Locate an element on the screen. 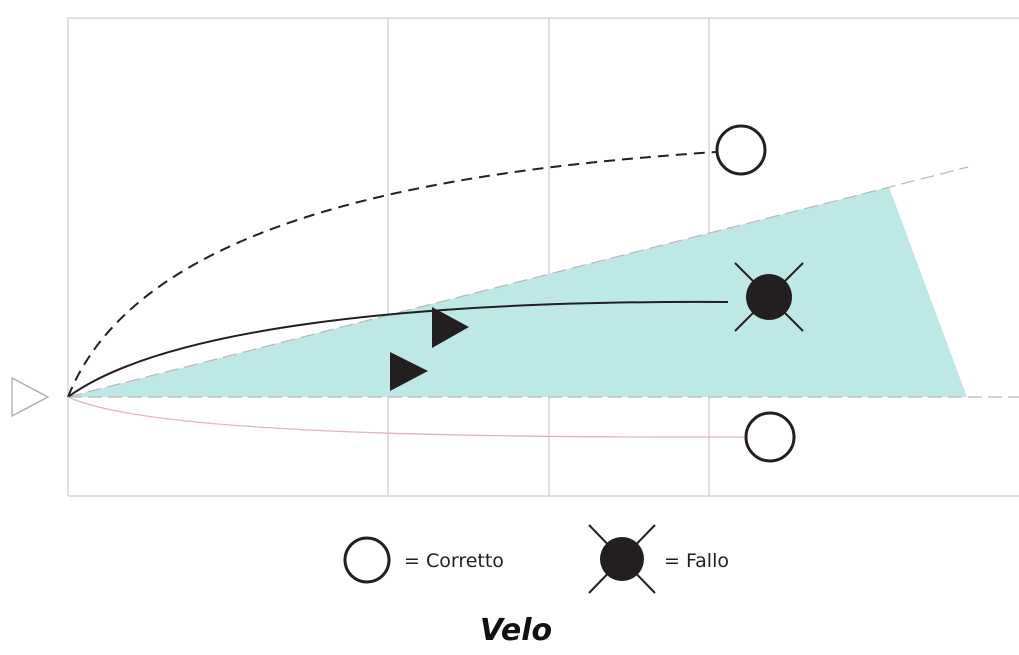 The image size is (1019, 655). legend: = Corretto = Fallo is located at coordinates (536, 559).